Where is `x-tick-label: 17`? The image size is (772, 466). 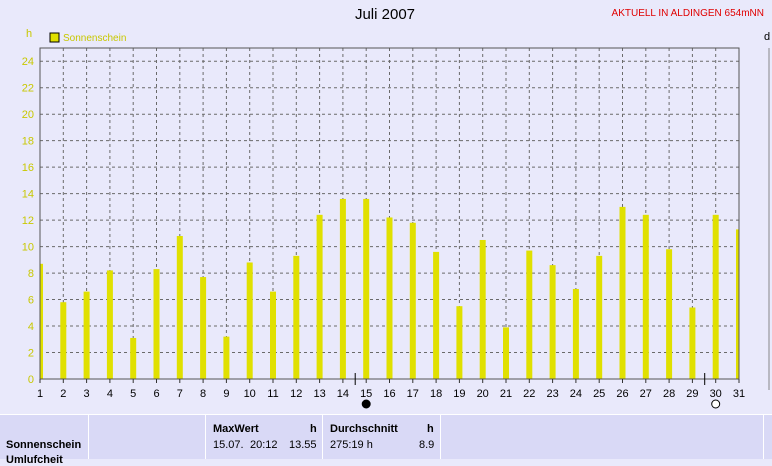 x-tick-label: 17 is located at coordinates (413, 394).